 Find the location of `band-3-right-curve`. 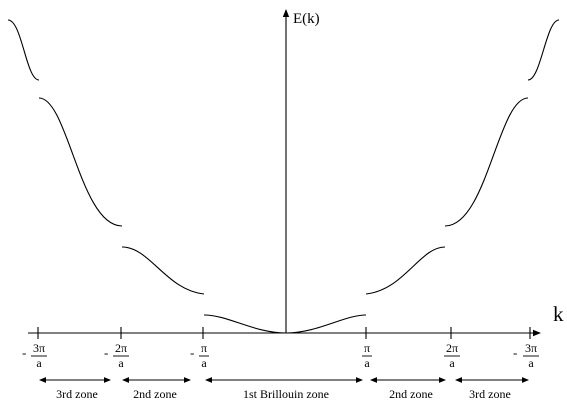

band-3-right-curve is located at coordinates (486, 162).